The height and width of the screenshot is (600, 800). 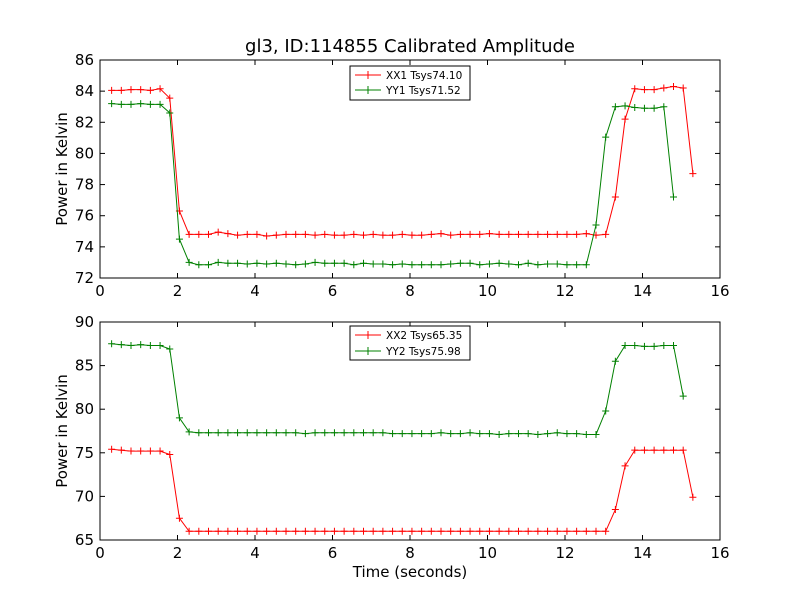 I want to click on panel-1-x-tick-label: 4, so click(x=255, y=291).